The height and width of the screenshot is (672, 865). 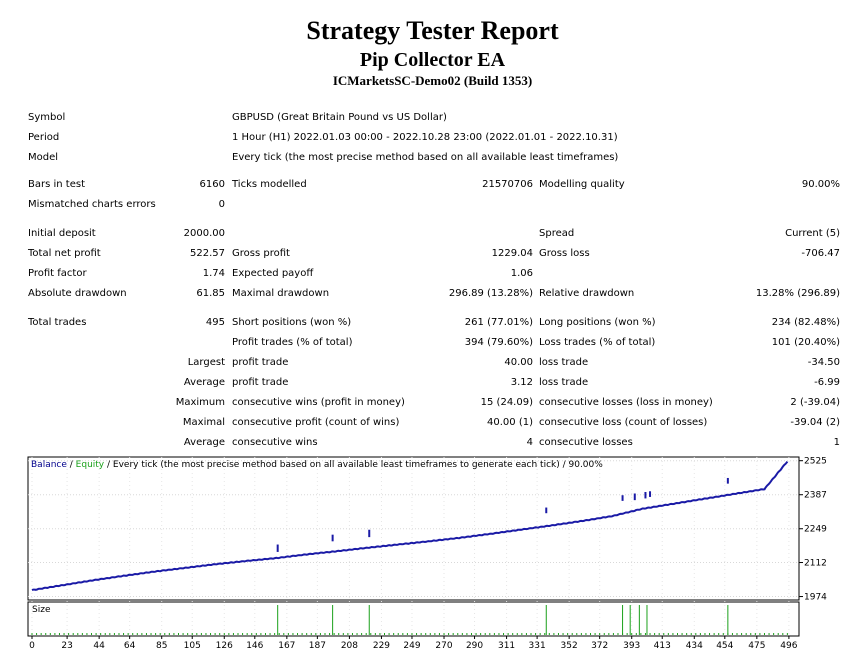 What do you see at coordinates (41, 610) in the screenshot?
I see `size-panel-label: Size` at bounding box center [41, 610].